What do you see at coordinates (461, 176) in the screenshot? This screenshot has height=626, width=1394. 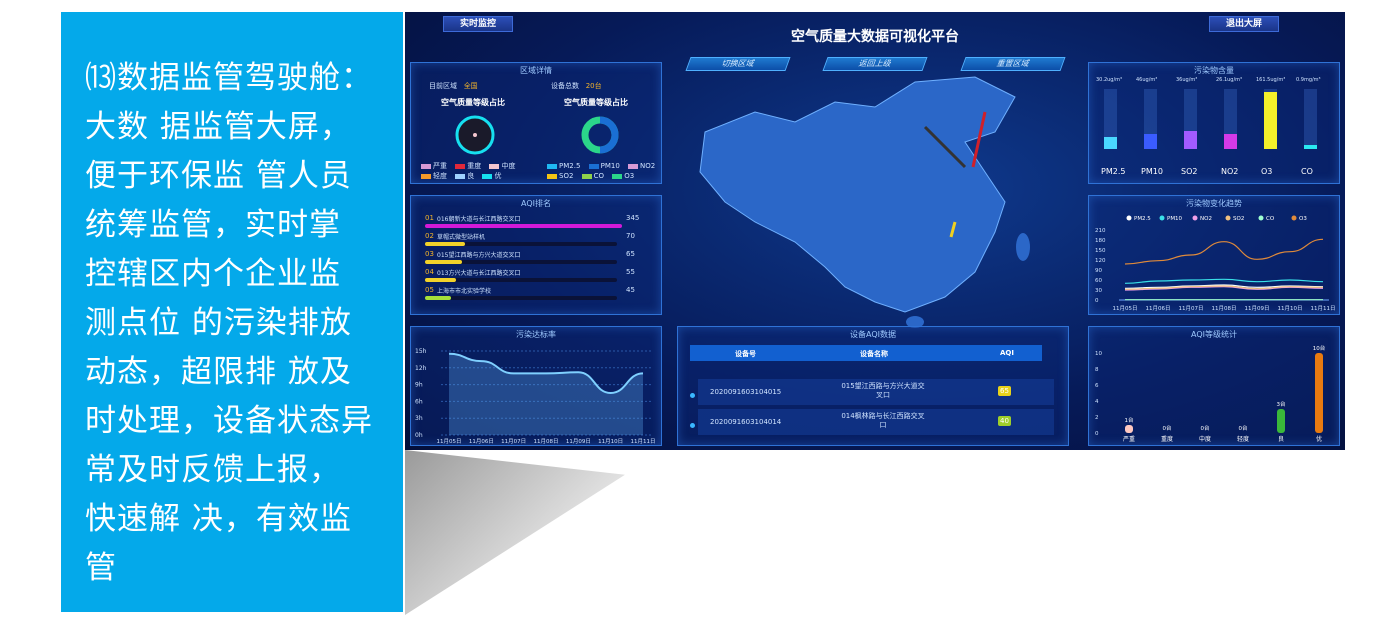 I see `legend-item: 良` at bounding box center [461, 176].